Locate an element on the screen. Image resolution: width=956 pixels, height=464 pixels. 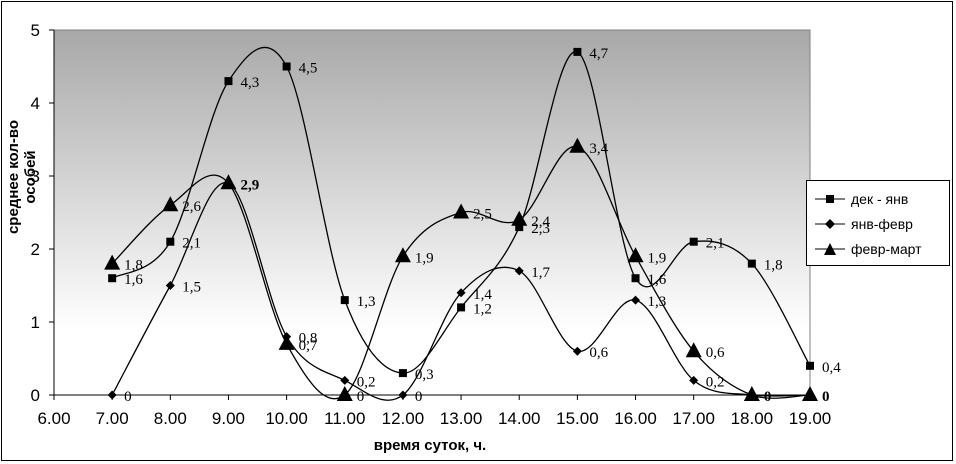
series-1-data-label: 1,2 is located at coordinates (482, 309).